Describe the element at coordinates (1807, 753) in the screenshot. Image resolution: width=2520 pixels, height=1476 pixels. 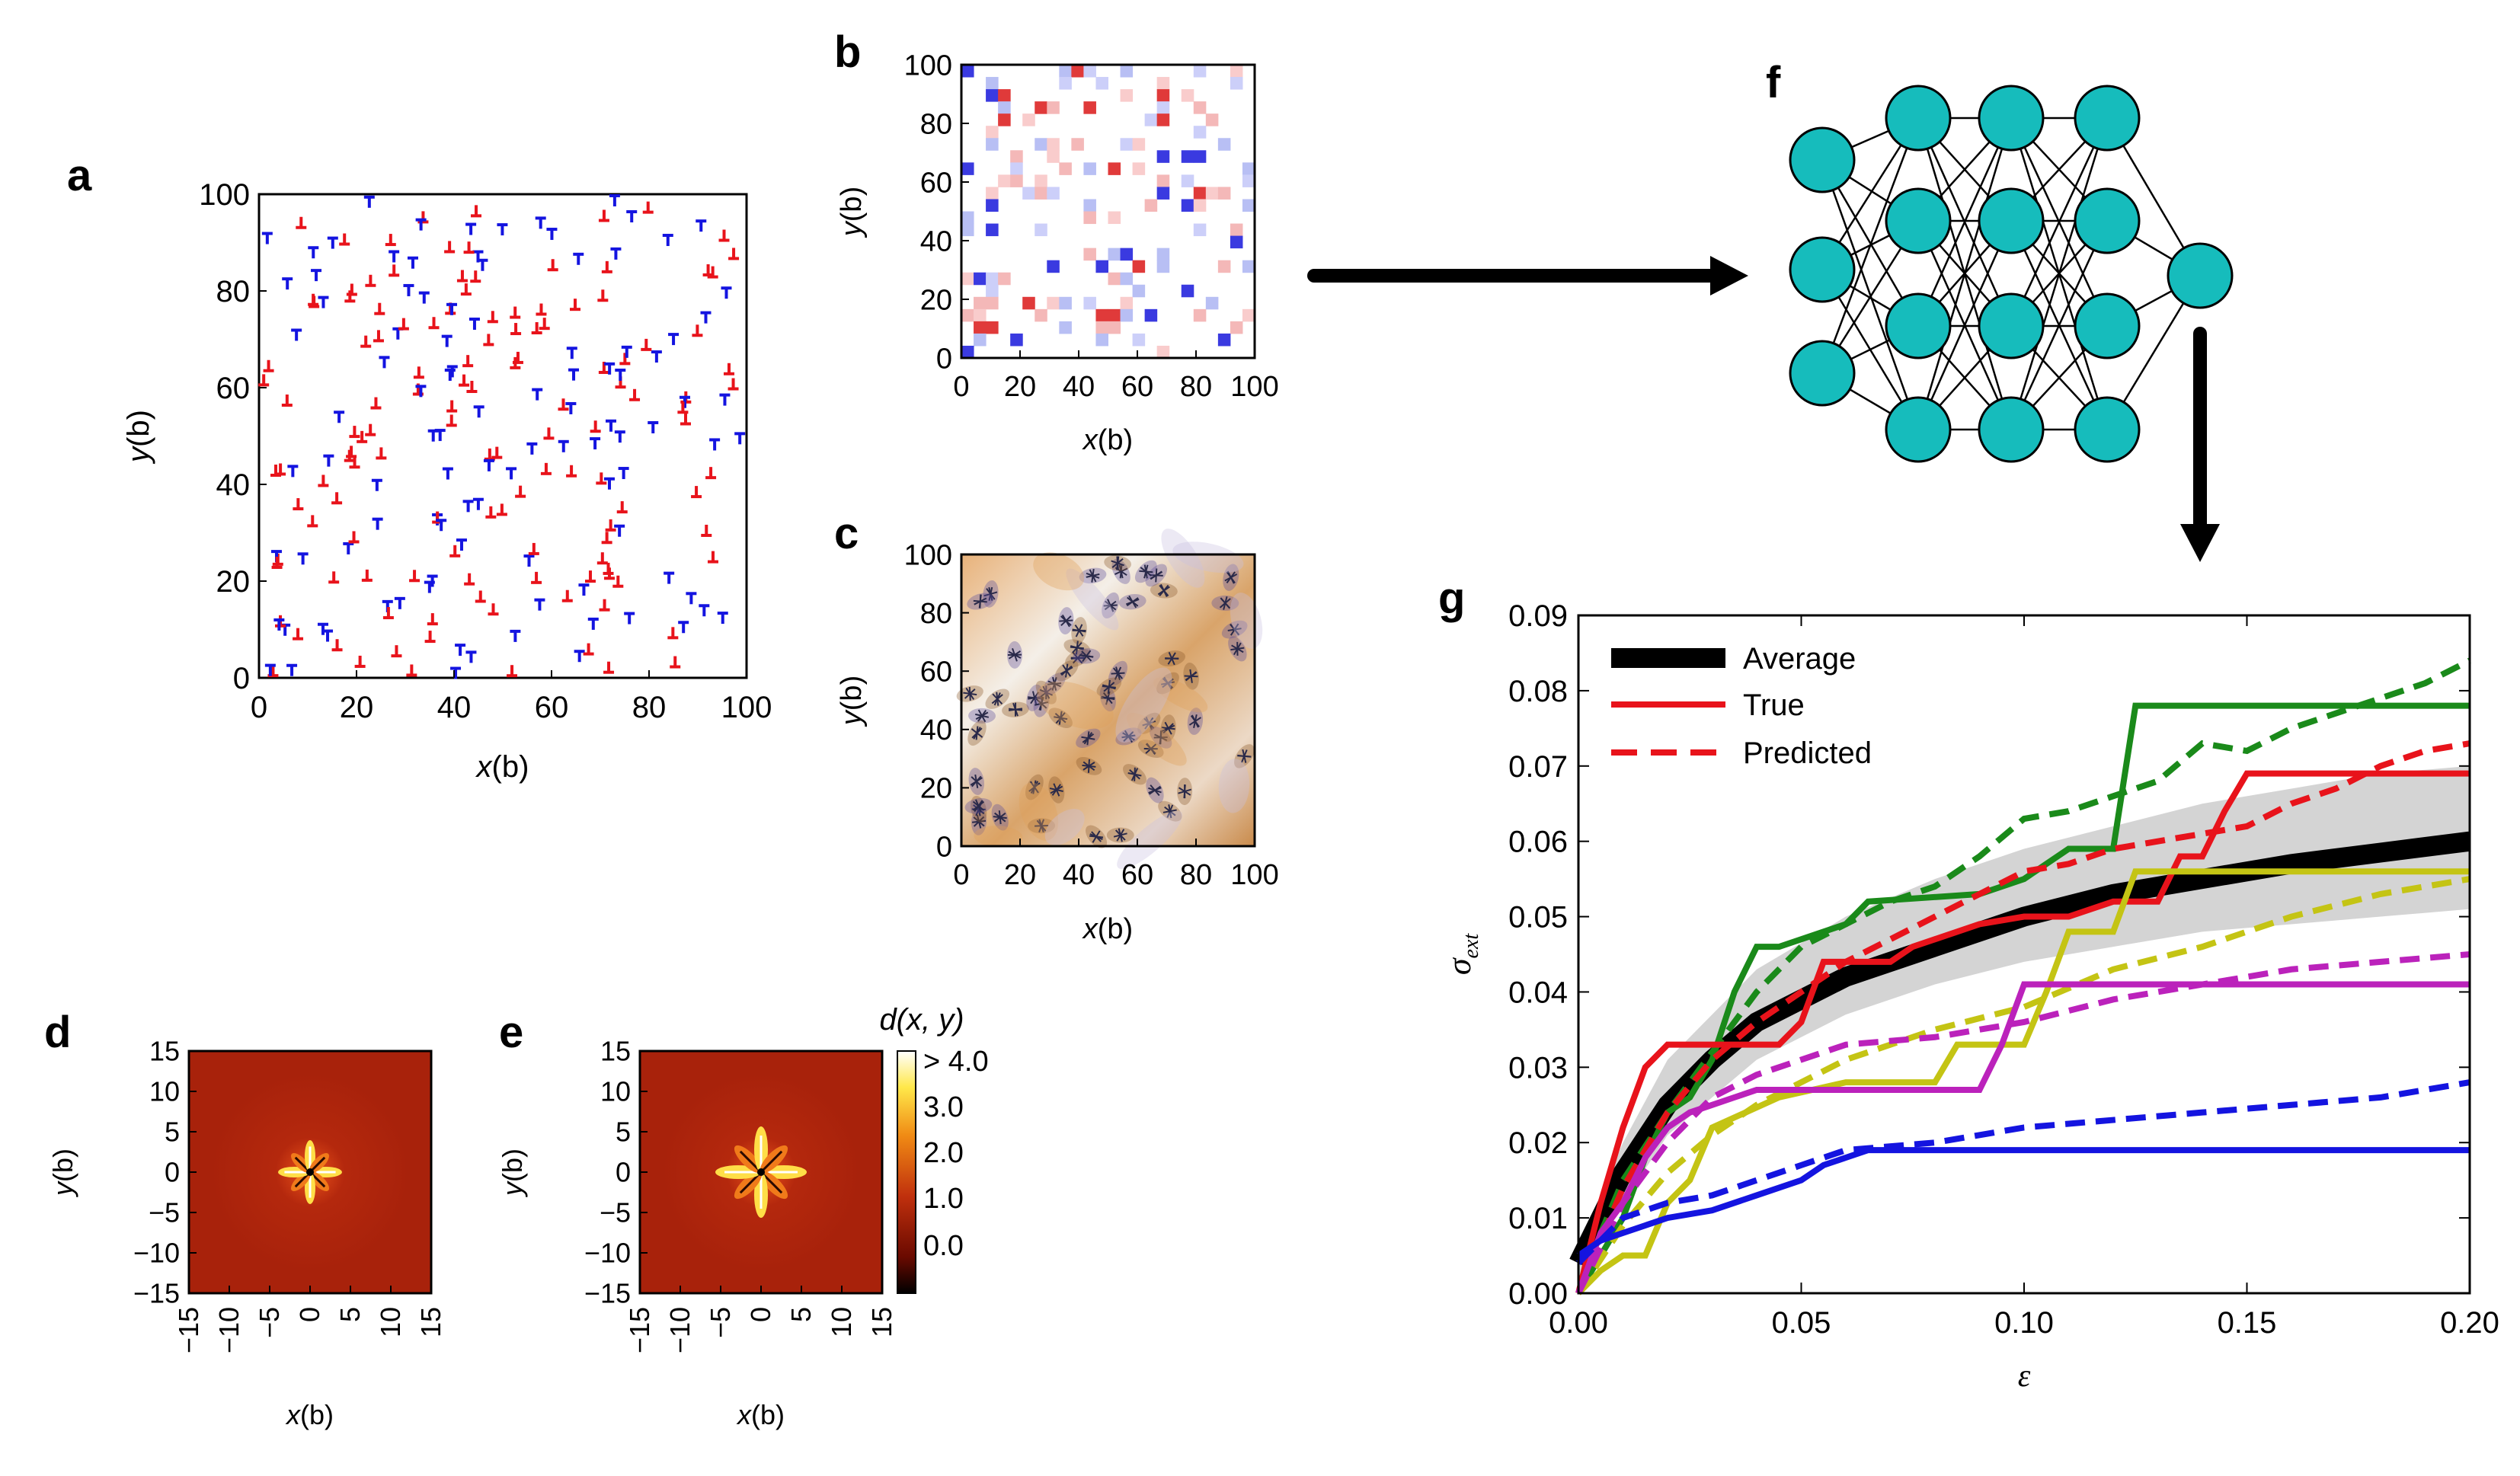
I see `legend-predicted-label: Predicted` at that location.